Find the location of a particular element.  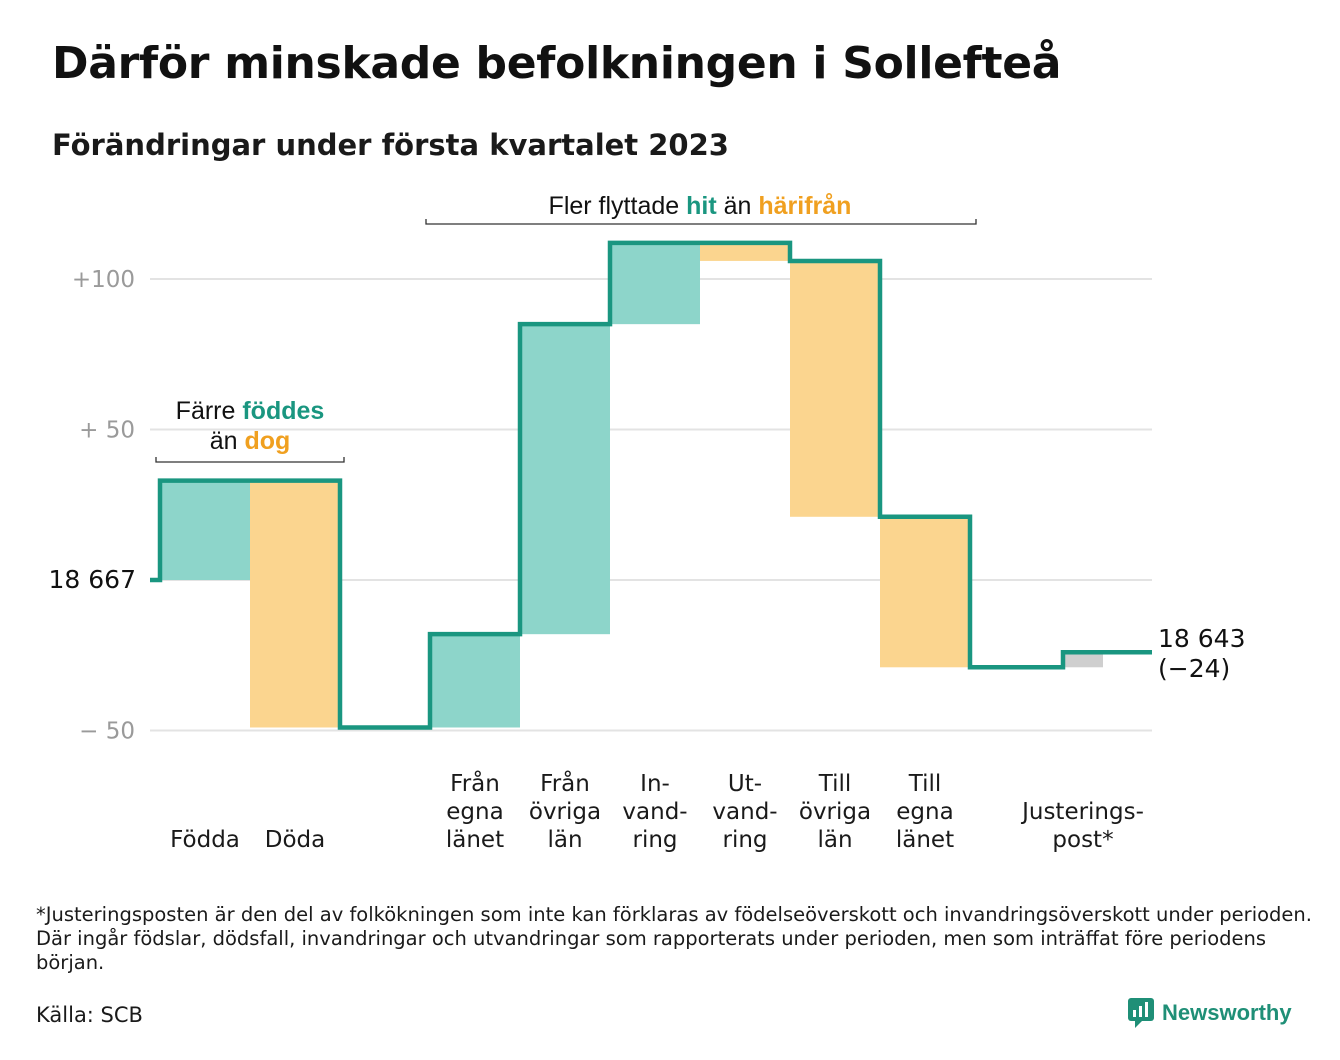

births-text-dog: dog is located at coordinates (267, 441).